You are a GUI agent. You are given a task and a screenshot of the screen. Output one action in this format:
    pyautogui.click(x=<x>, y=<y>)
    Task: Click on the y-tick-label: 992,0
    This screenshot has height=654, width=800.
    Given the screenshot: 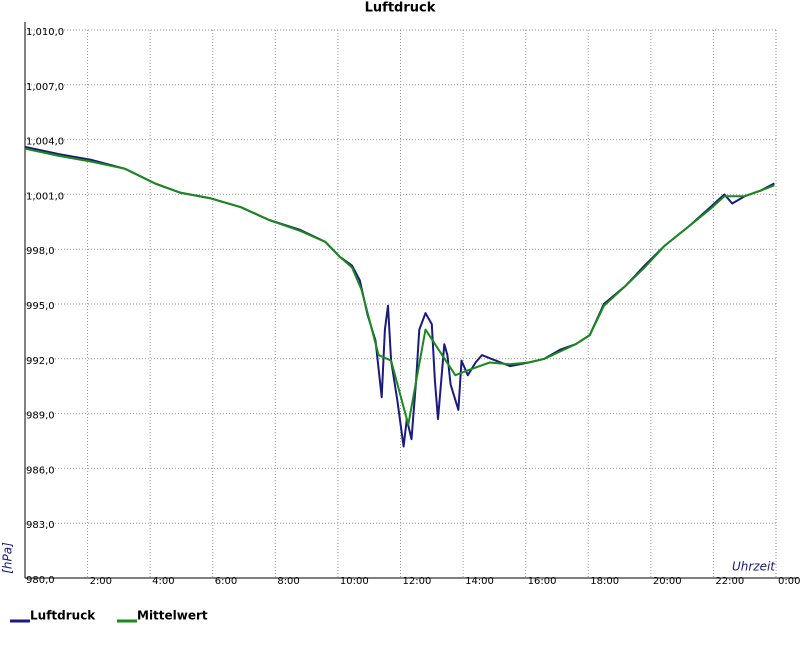 What is the action you would take?
    pyautogui.click(x=40, y=361)
    